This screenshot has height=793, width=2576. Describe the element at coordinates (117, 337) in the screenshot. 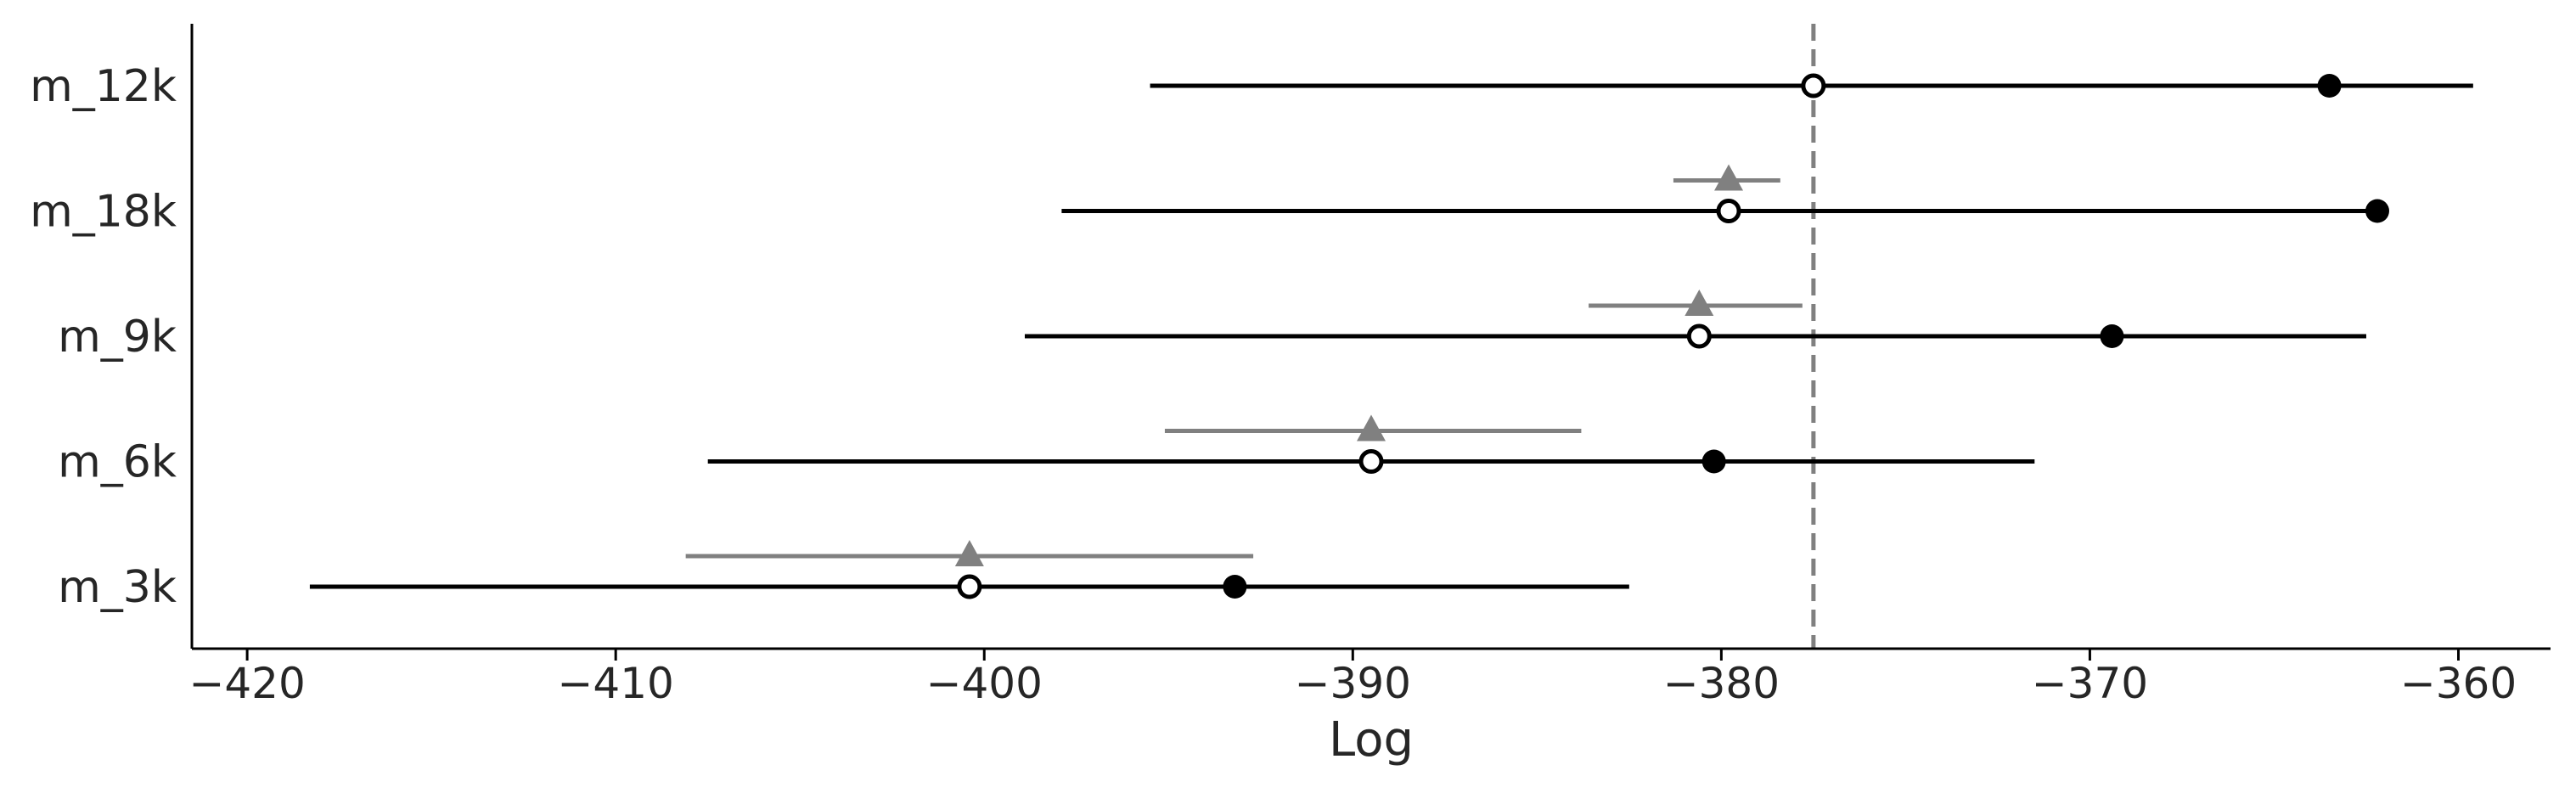

I see `model-label: m_9k` at that location.